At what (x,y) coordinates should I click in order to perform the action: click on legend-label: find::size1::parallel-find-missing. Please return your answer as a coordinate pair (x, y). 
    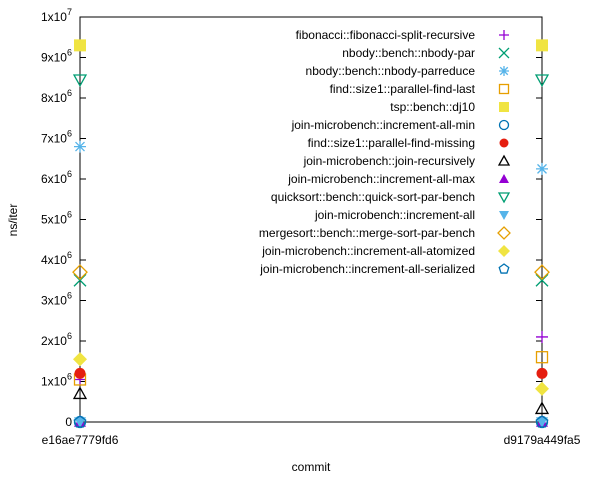
    Looking at the image, I should click on (391, 143).